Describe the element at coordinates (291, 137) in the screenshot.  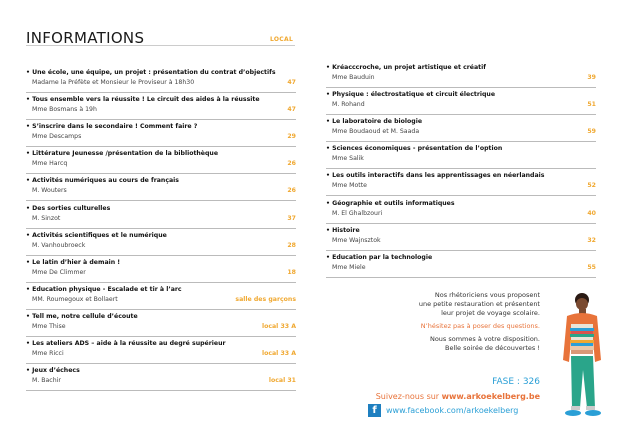
I see `session-local: 29` at that location.